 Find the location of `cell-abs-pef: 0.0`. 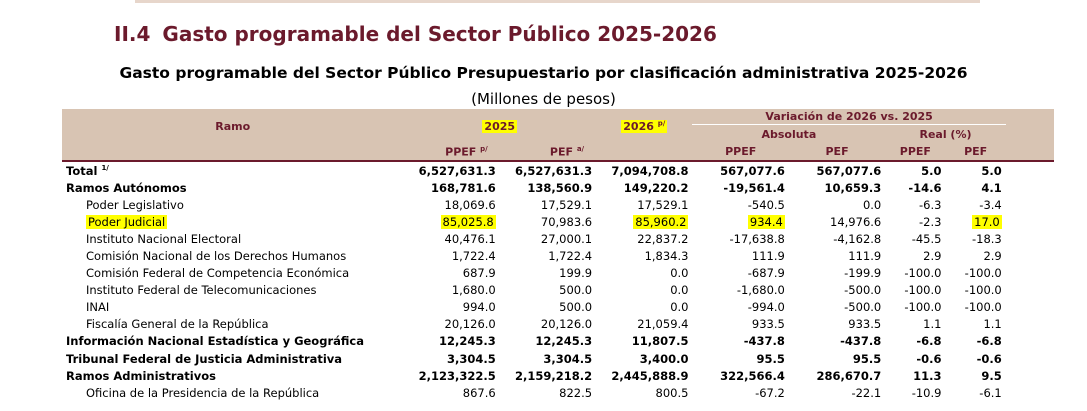

cell-abs-pef: 0.0 is located at coordinates (837, 204).